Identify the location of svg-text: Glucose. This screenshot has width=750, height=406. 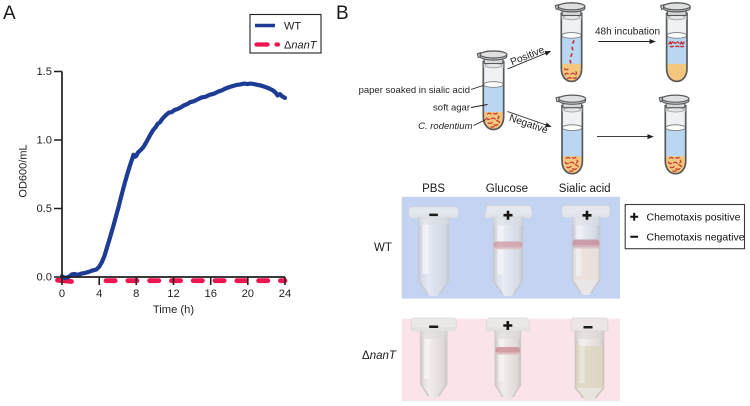
(507, 189).